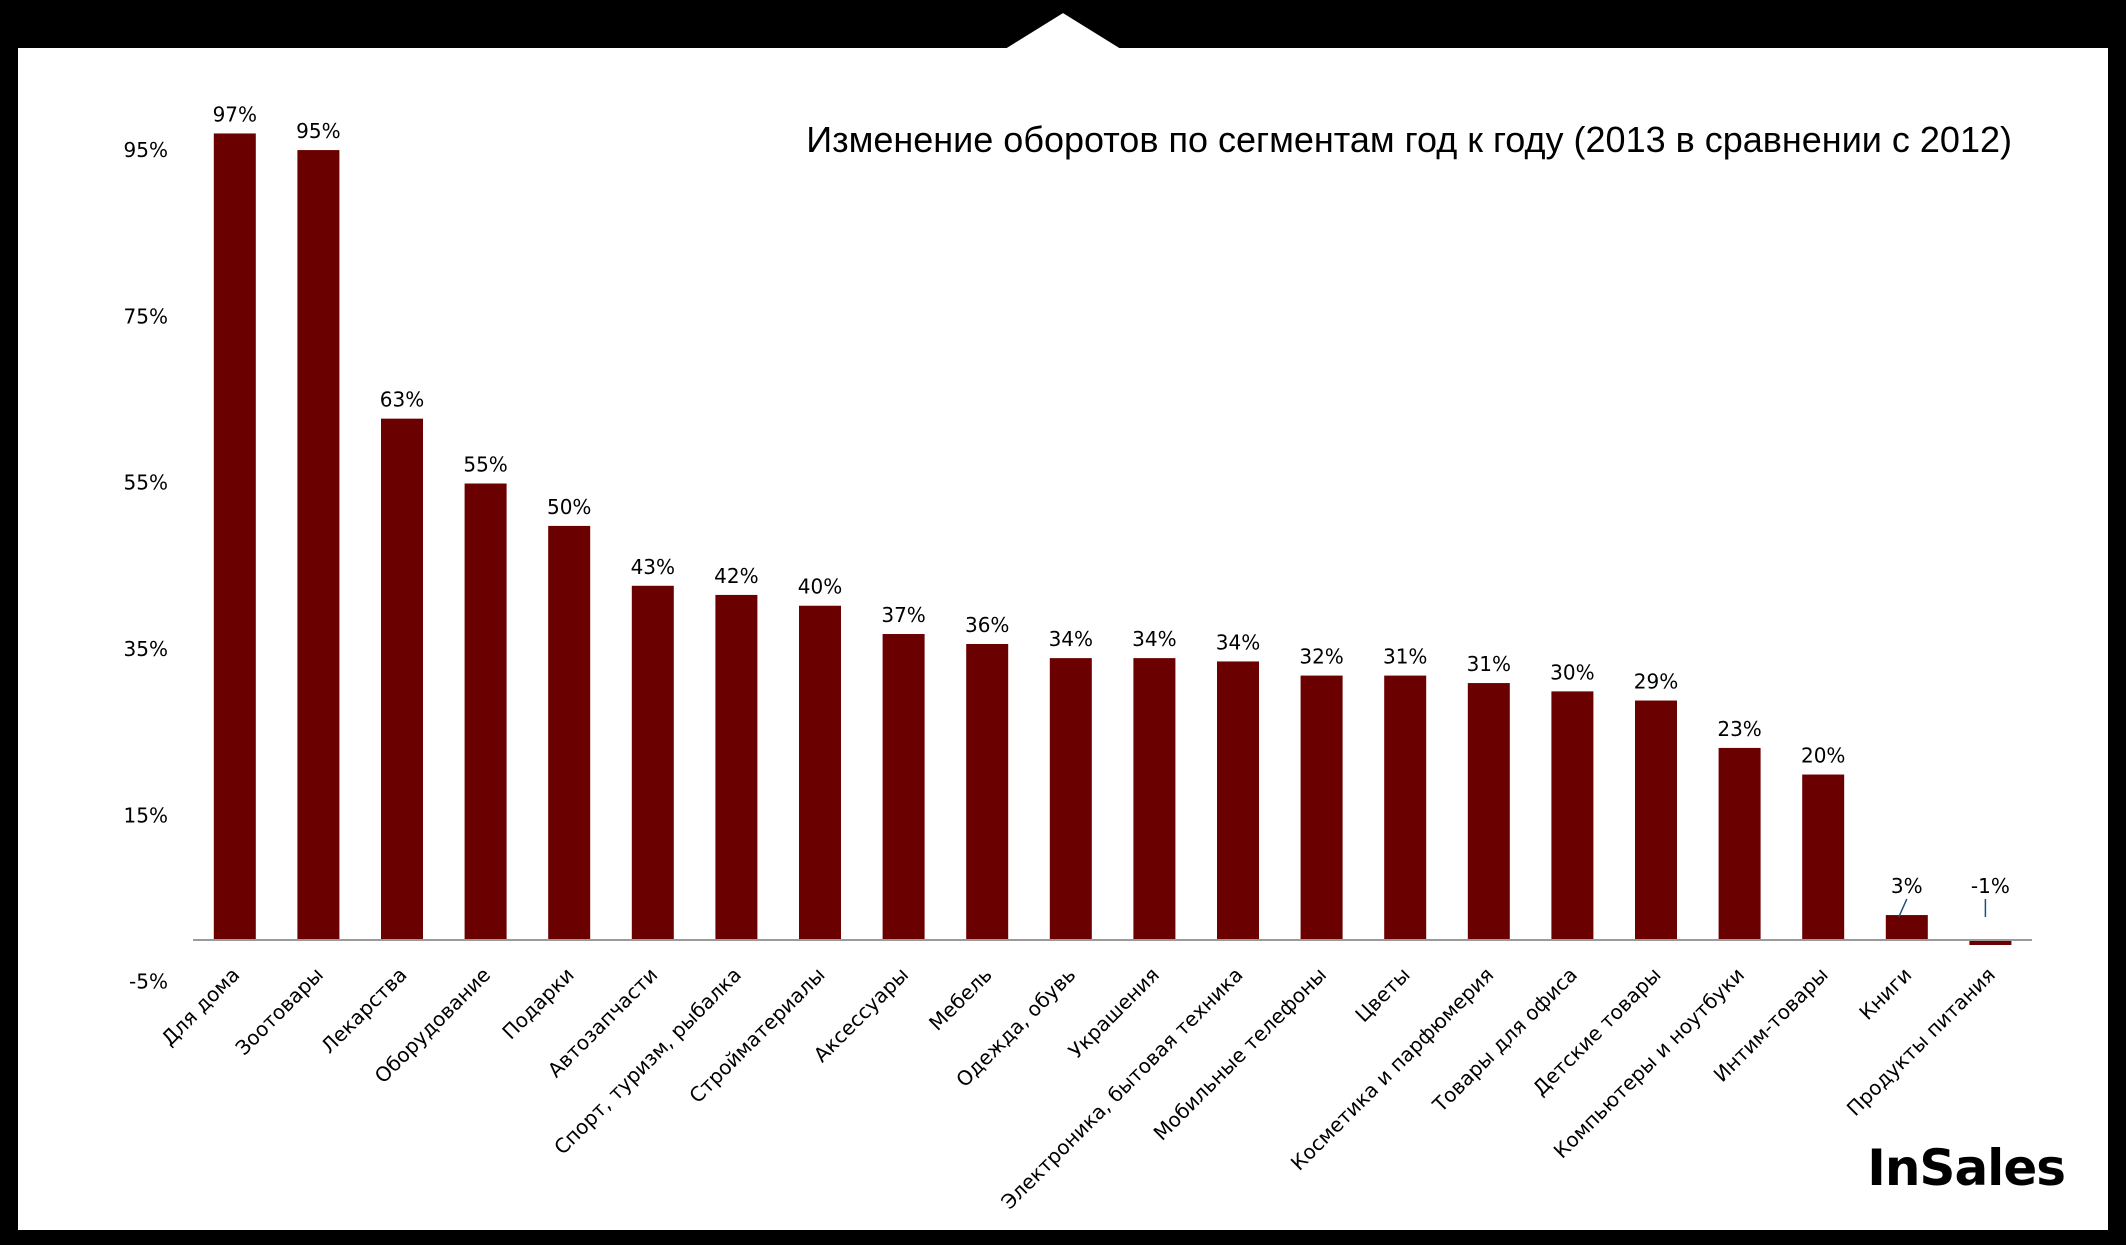  What do you see at coordinates (146, 316) in the screenshot?
I see `y-tick-label: 75%` at bounding box center [146, 316].